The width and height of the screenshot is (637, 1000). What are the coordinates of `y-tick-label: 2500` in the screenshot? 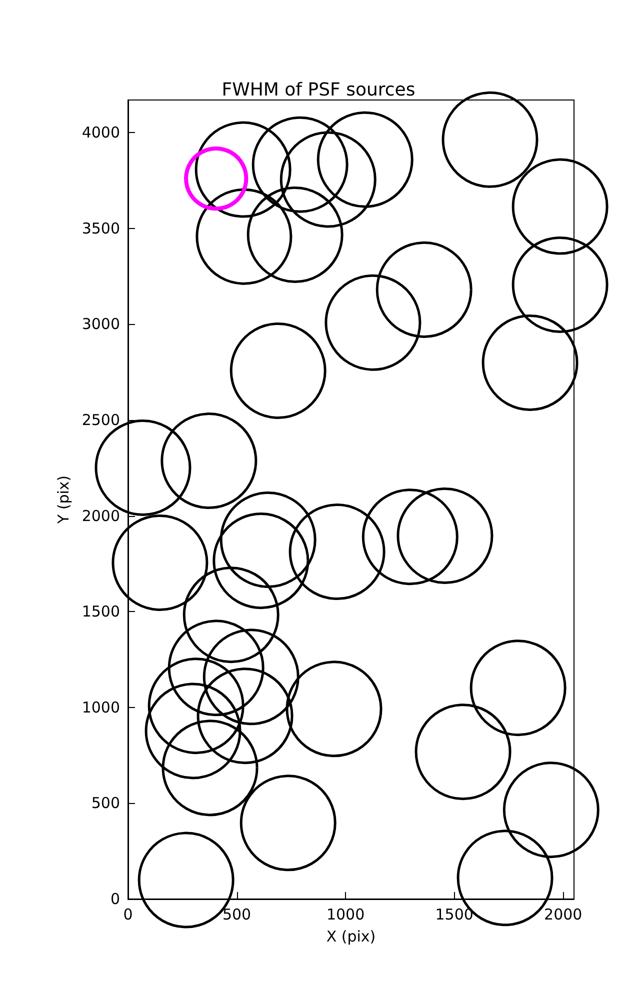 It's located at (101, 419).